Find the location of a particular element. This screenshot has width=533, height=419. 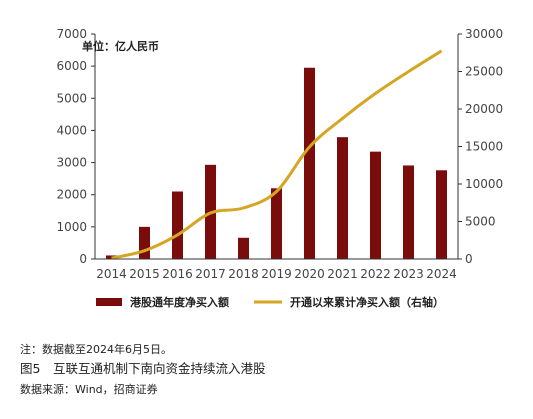

legend-bar-label: 港股通年度净买入额 is located at coordinates (179, 302).